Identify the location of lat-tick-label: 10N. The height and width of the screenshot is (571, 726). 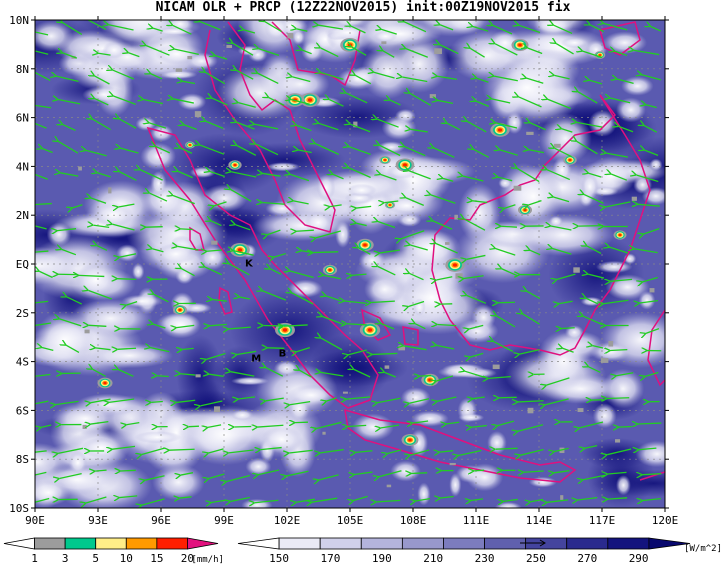
(19, 20).